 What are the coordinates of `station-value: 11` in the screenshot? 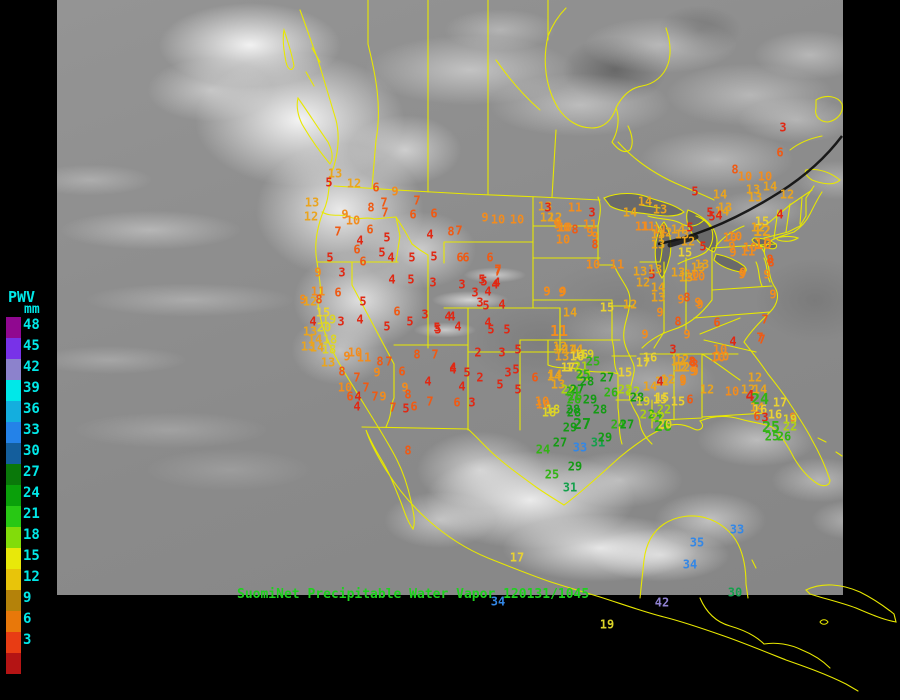 It's located at (660, 229).